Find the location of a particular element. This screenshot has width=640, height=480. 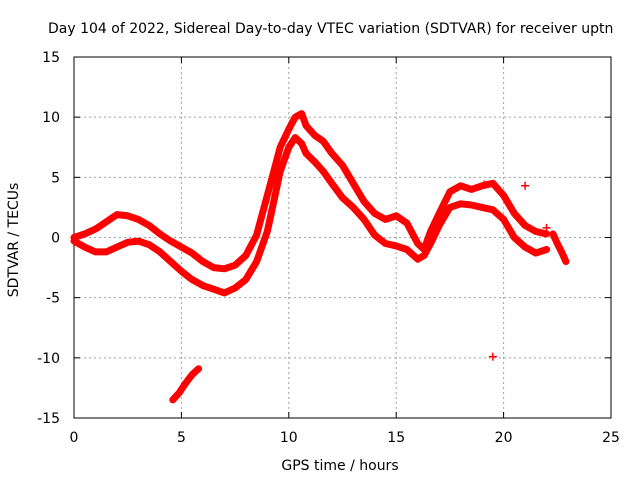

x-tick-label: 25 is located at coordinates (611, 438).